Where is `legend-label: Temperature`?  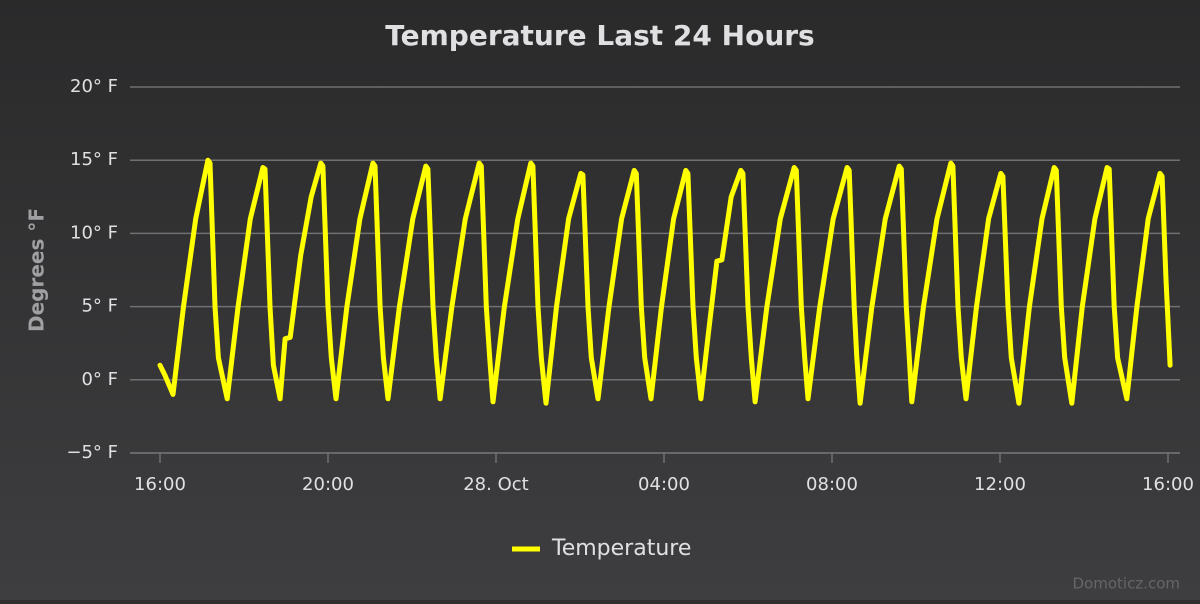
legend-label: Temperature is located at coordinates (621, 548).